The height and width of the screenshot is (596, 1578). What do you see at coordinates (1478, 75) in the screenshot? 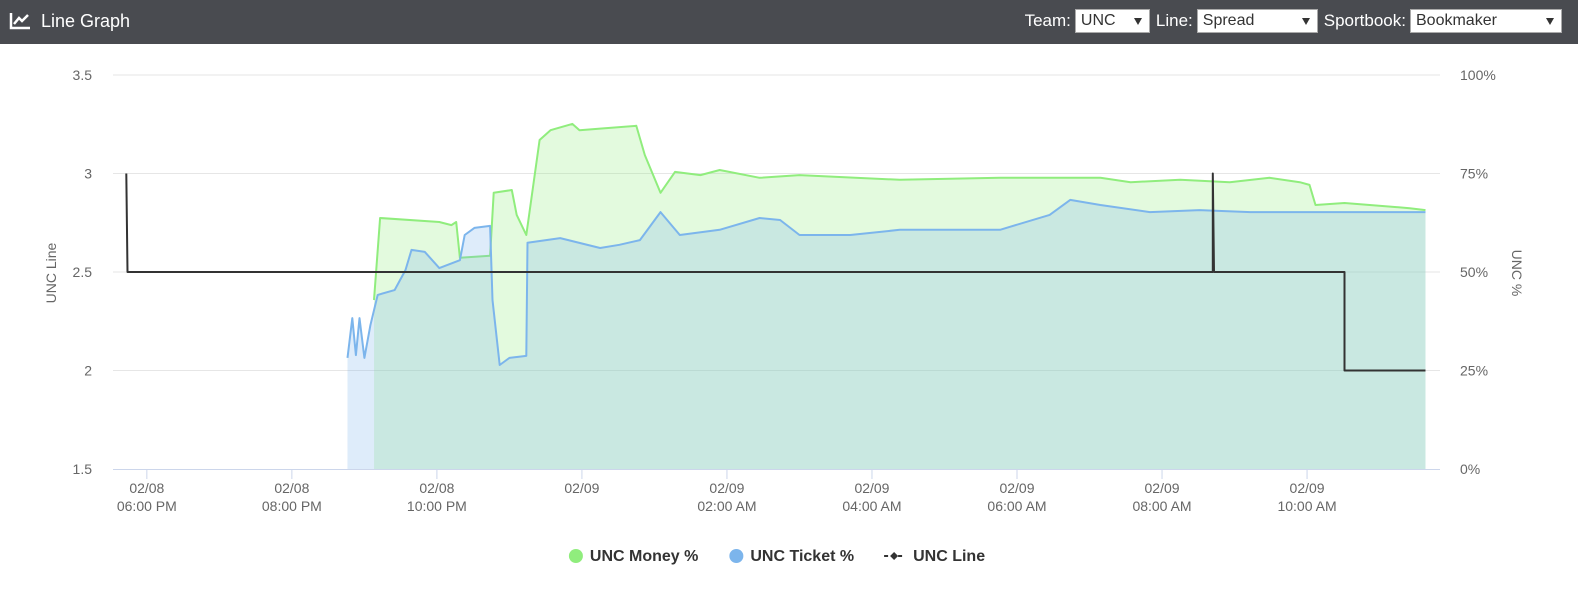
I see `y2-tick-label: 100%` at bounding box center [1478, 75].